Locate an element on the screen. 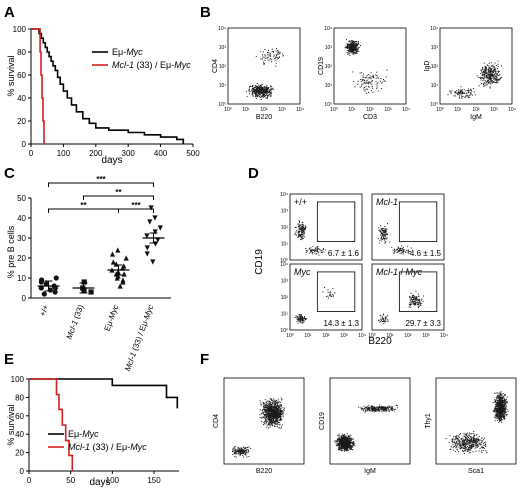  panel-b-plot-0-ylabel: CD4 is located at coordinates (215, 66).